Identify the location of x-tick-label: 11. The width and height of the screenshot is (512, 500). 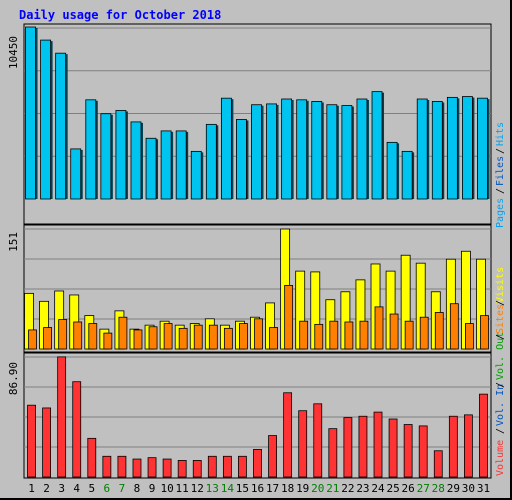
(182, 488).